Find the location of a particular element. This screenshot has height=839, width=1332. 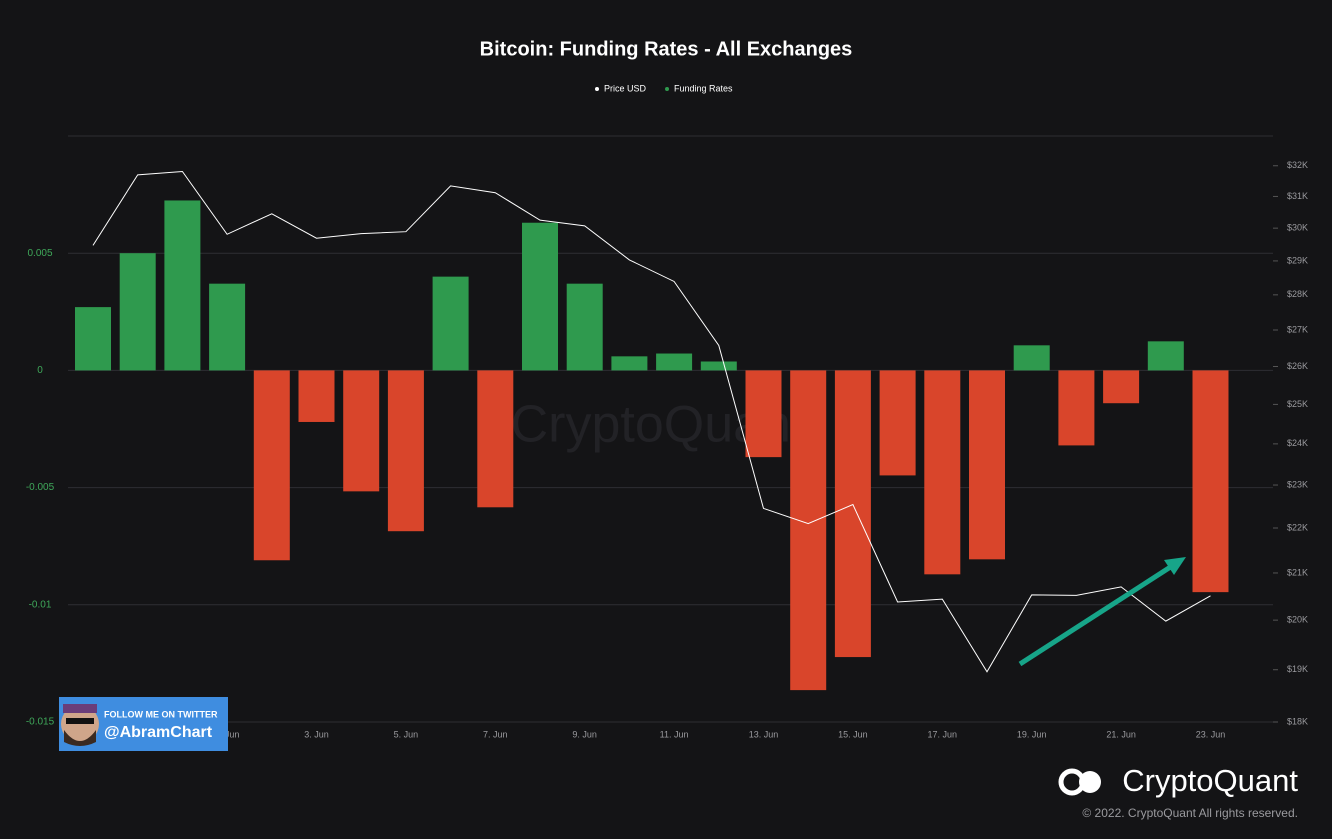

x-tick-label: 3. Jun is located at coordinates (316, 734).